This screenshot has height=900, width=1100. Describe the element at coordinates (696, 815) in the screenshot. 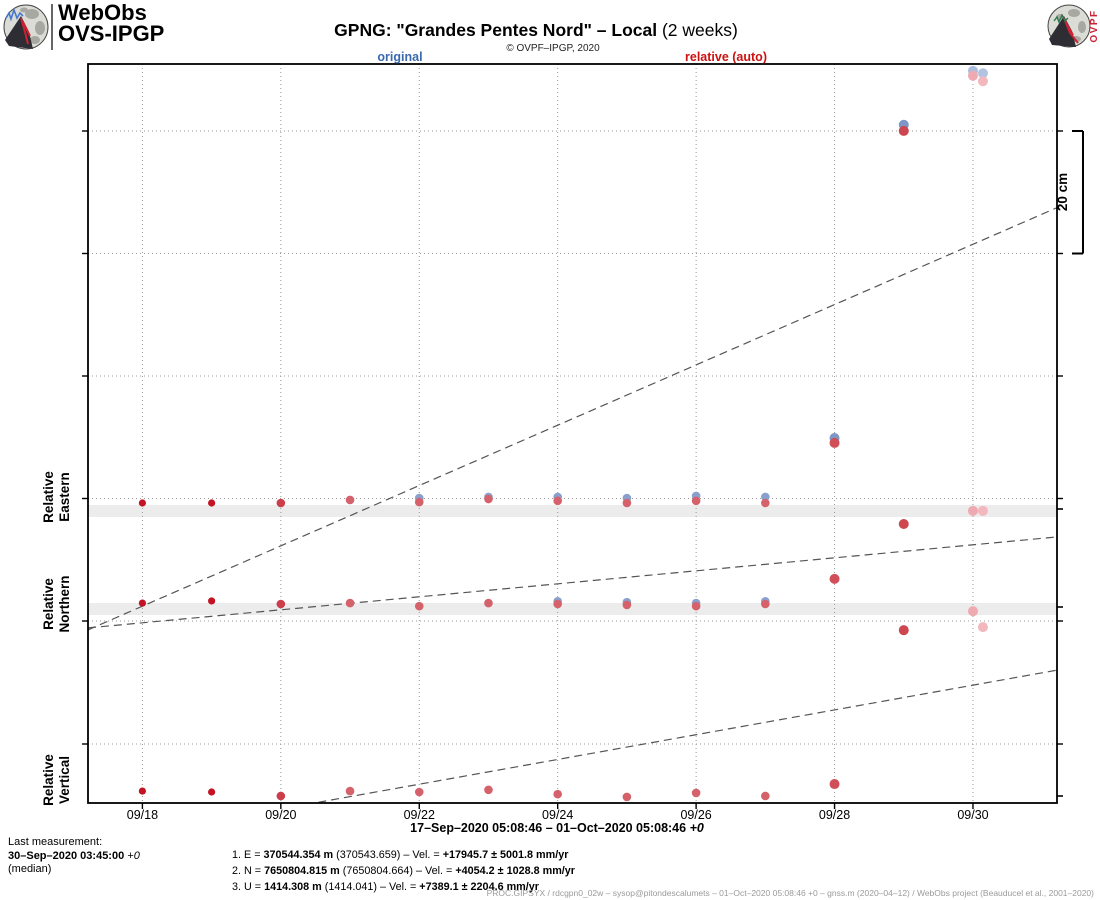

I see `x-tick-label: 09/26` at that location.